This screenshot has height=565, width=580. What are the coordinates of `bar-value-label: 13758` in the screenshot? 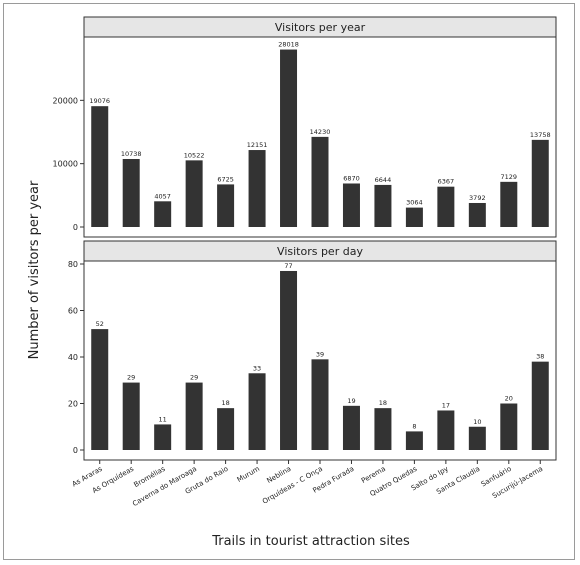 It's located at (540, 135).